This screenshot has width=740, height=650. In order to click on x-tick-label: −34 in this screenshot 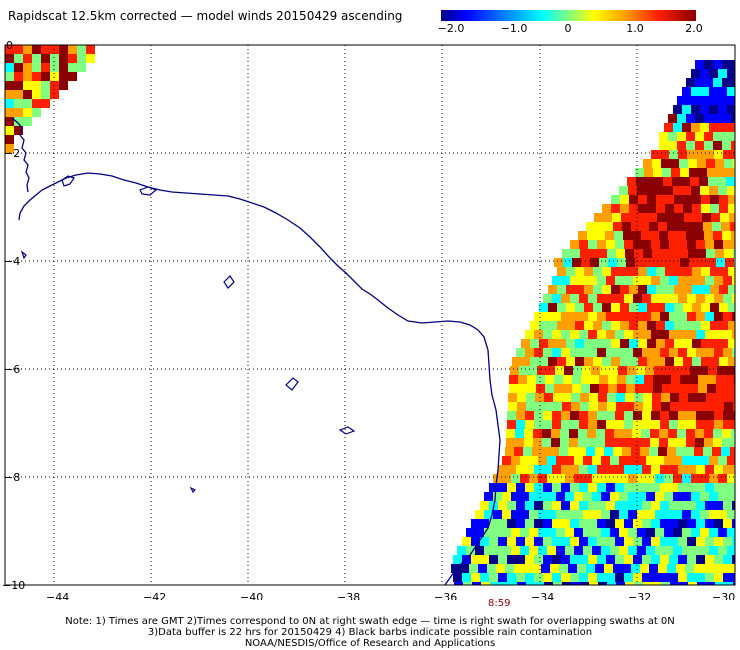, I will do `click(542, 595)`.